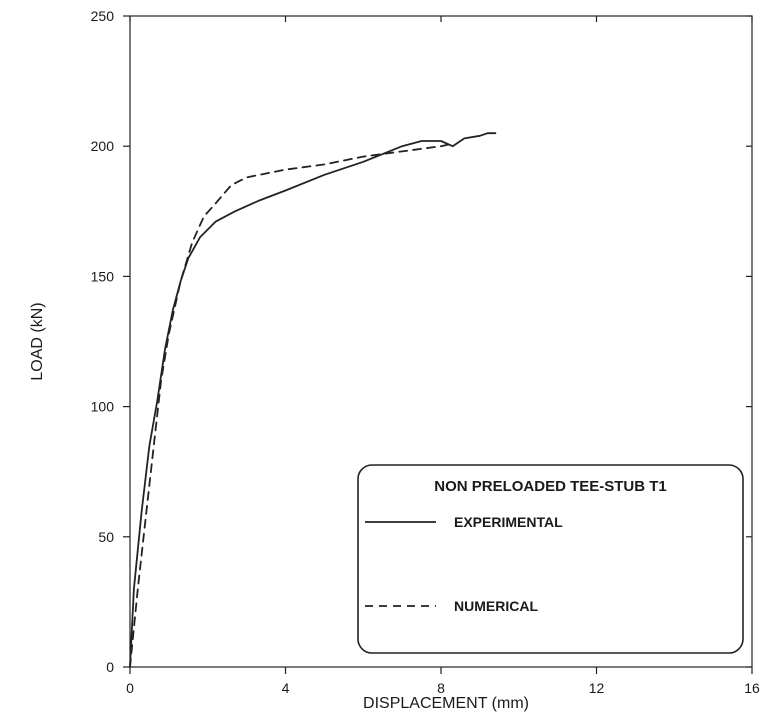 Image resolution: width=762 pixels, height=720 pixels. I want to click on legend-box, so click(550, 559).